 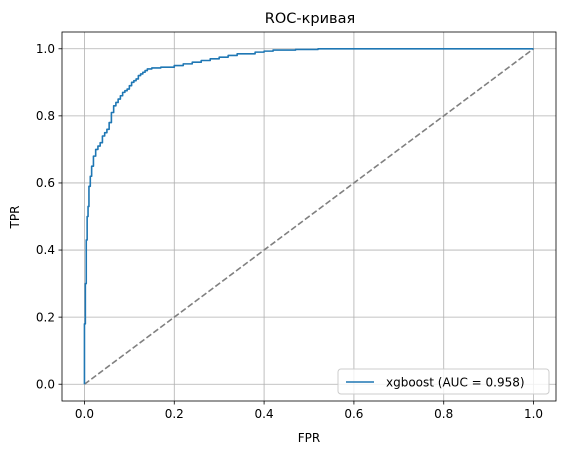 I want to click on y-tick-label: 0.0, so click(x=45, y=384).